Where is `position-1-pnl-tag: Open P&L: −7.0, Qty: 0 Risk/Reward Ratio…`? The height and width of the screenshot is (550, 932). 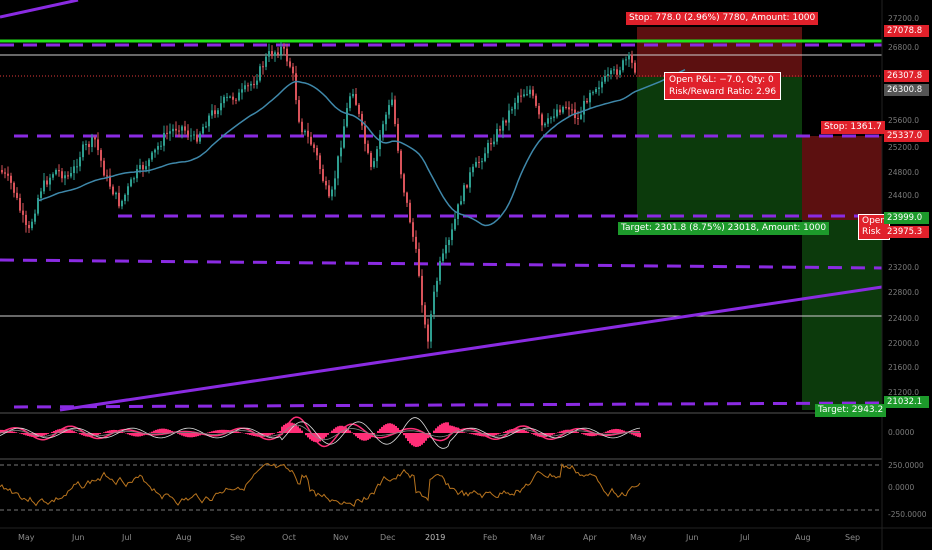 position-1-pnl-tag: Open P&L: −7.0, Qty: 0 Risk/Reward Ratio… is located at coordinates (723, 86).